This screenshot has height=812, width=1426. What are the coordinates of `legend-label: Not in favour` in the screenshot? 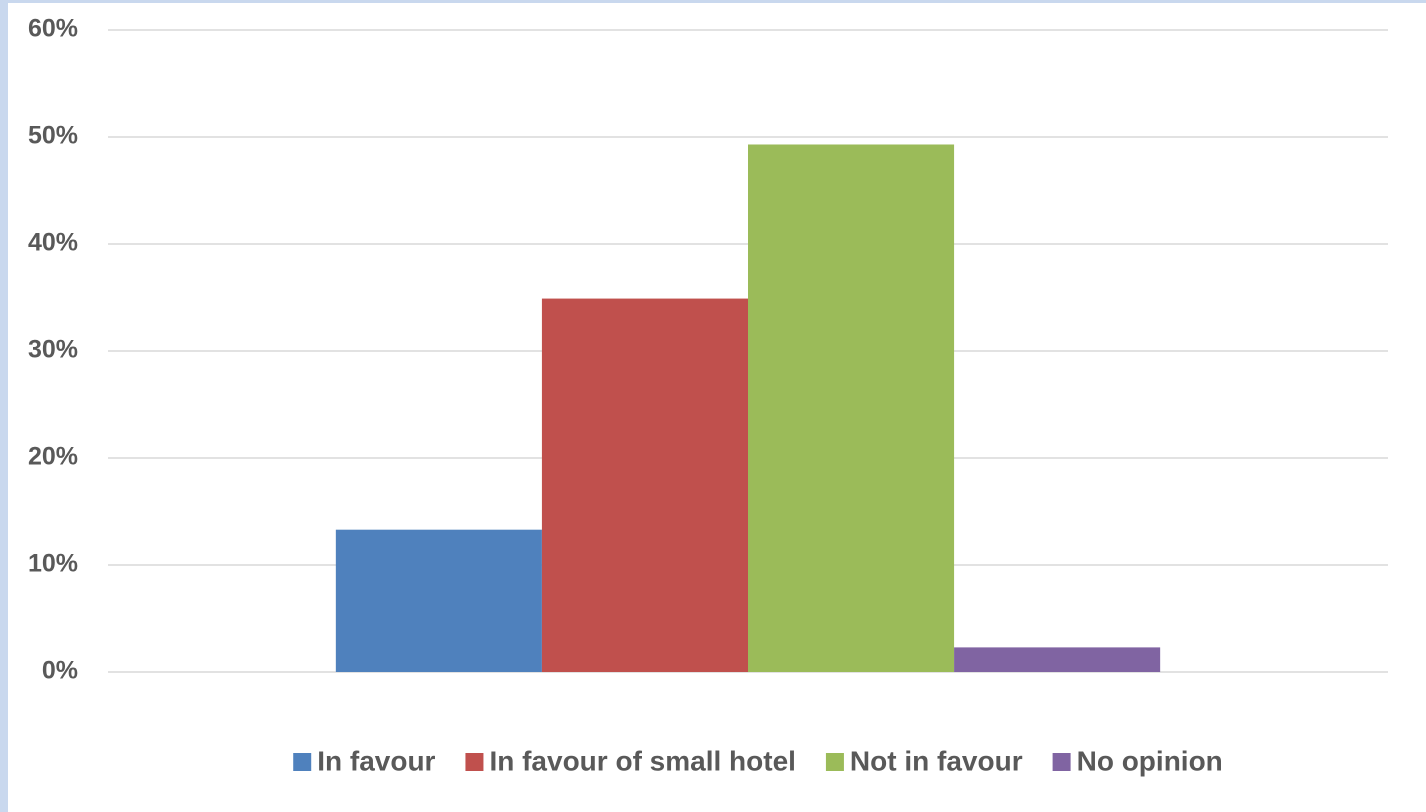 It's located at (936, 760).